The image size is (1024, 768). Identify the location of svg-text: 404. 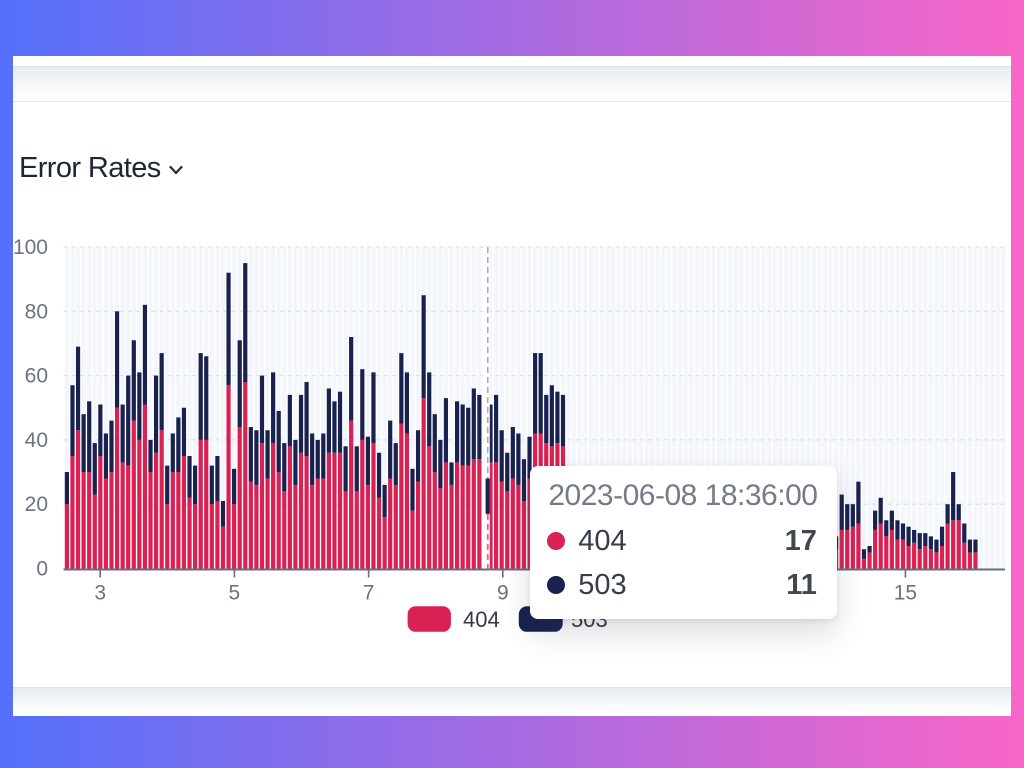
(481, 619).